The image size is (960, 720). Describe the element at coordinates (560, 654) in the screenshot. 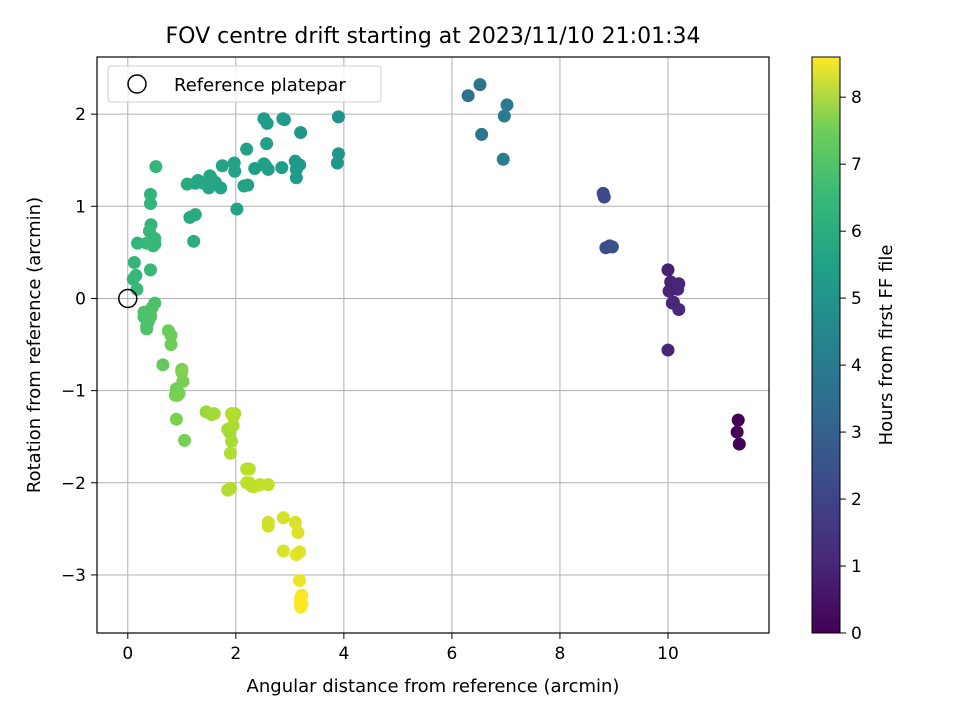

I see `x-tick-label: 8` at that location.